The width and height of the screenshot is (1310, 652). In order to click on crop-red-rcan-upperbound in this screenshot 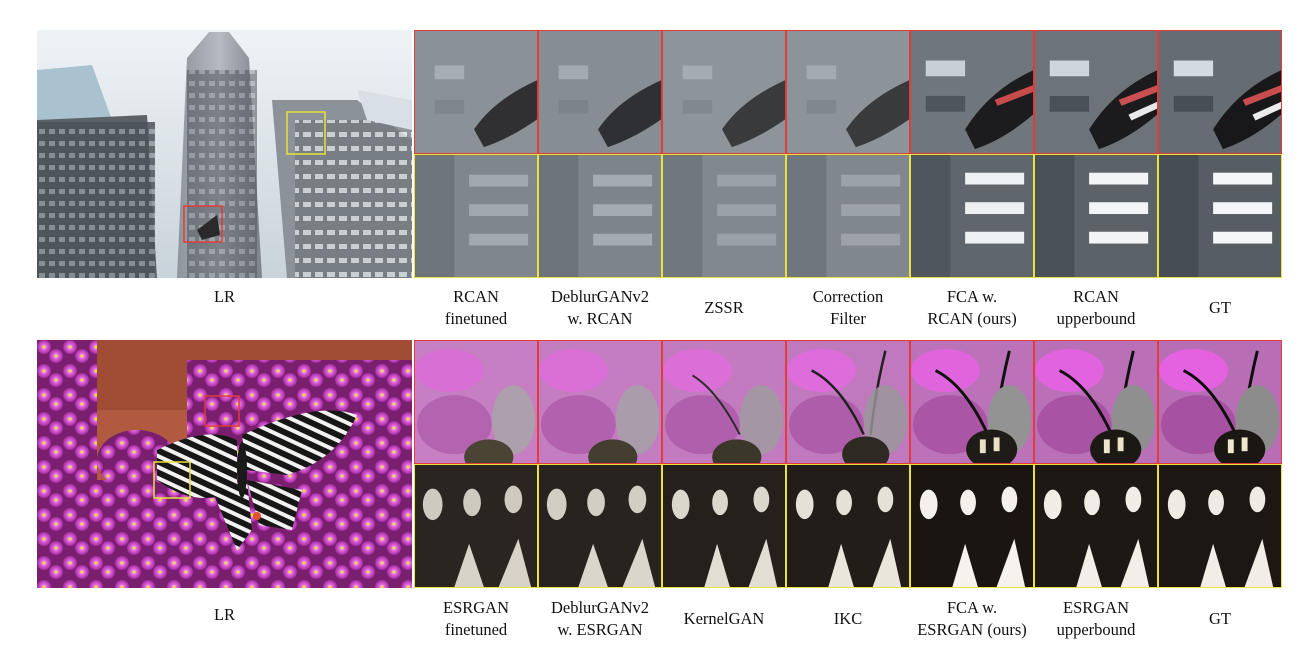, I will do `click(1096, 92)`.